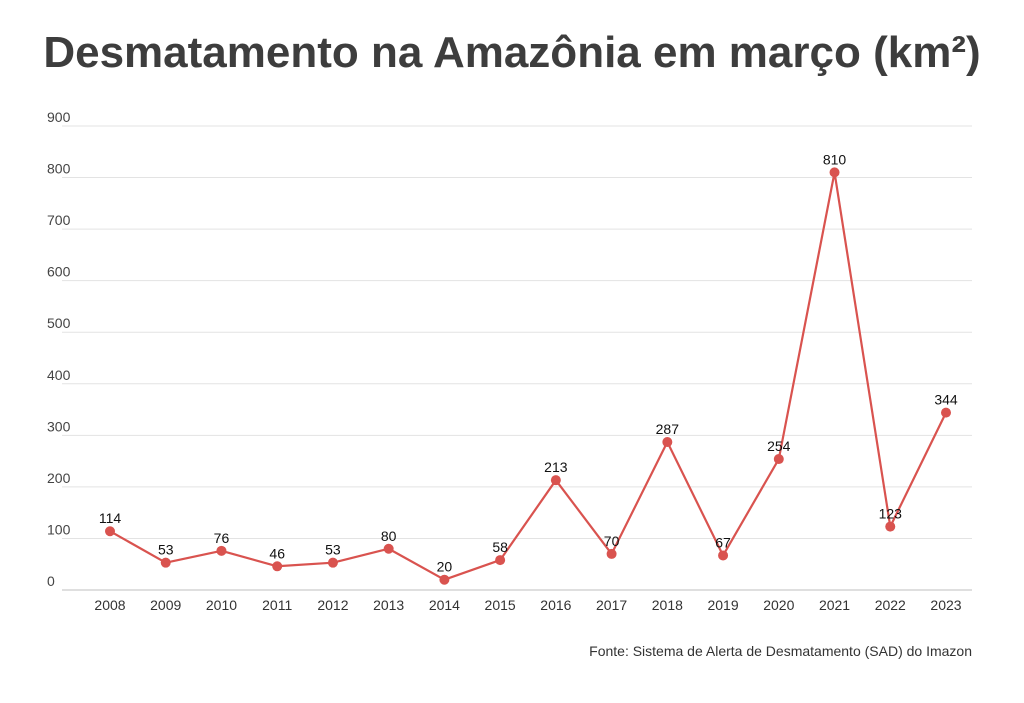  Describe the element at coordinates (332, 605) in the screenshot. I see `x-tick-label: 2012` at that location.